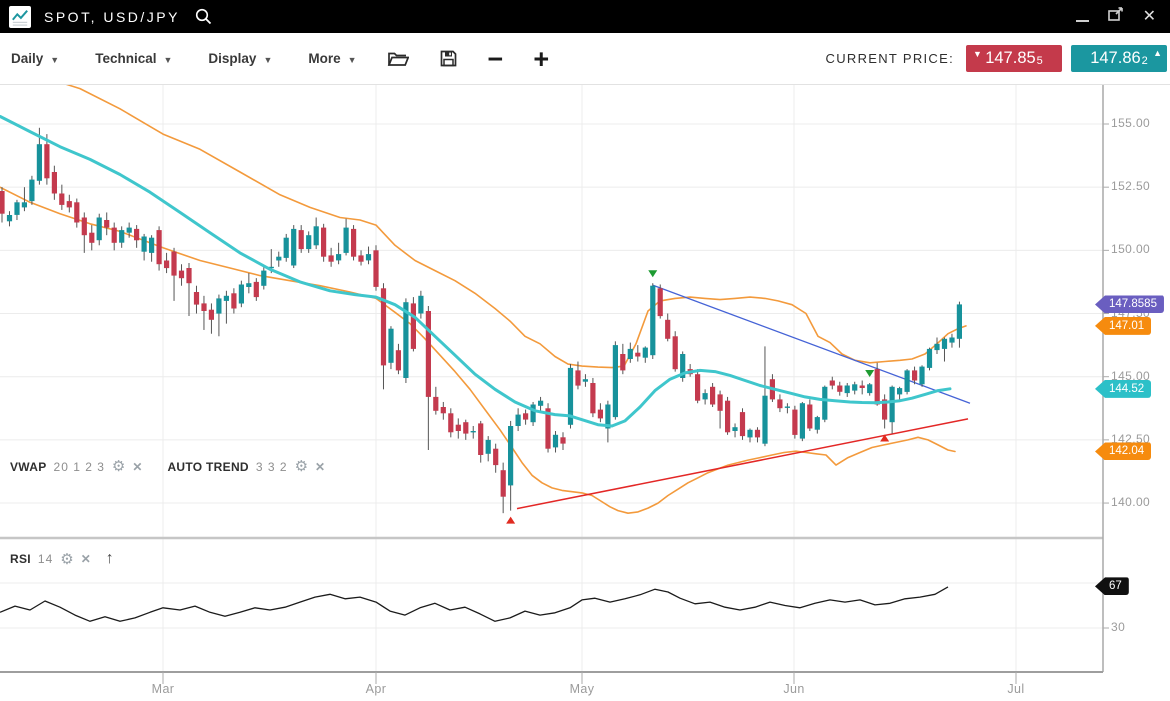  I want to click on menu-more: More ▼, so click(332, 58).